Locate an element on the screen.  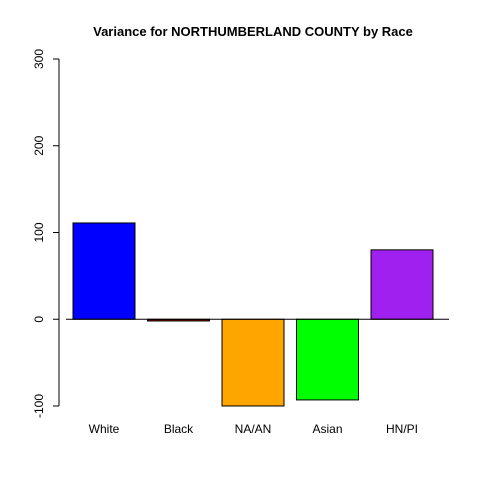
x-tick-label: NA/AN is located at coordinates (253, 429).